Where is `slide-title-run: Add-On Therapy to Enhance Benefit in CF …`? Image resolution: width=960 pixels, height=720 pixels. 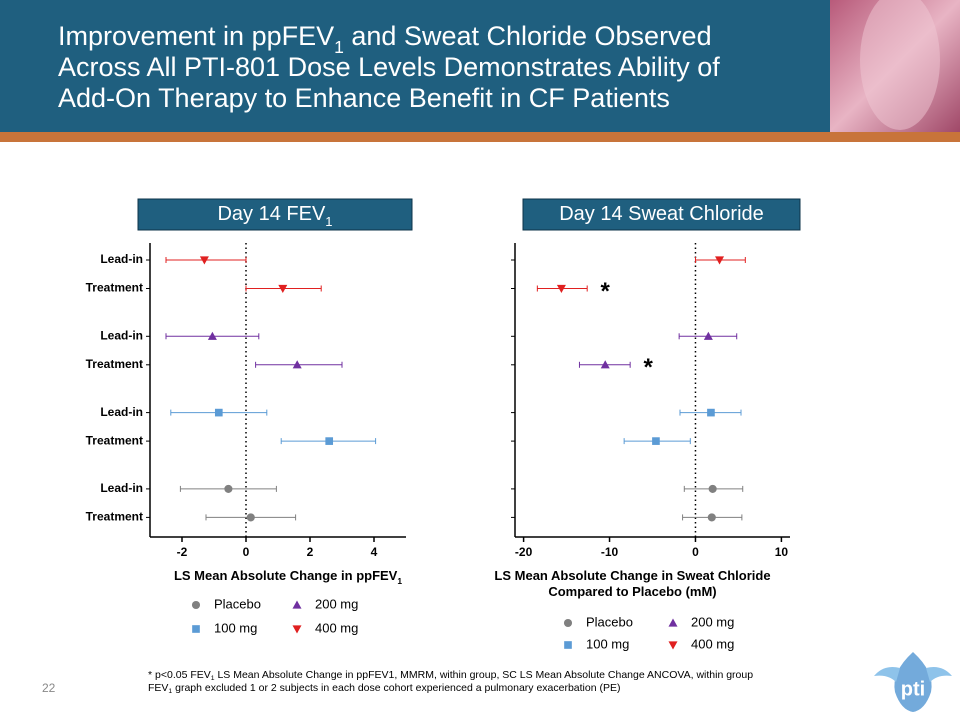 slide-title-run: Add-On Therapy to Enhance Benefit in CF … is located at coordinates (364, 98).